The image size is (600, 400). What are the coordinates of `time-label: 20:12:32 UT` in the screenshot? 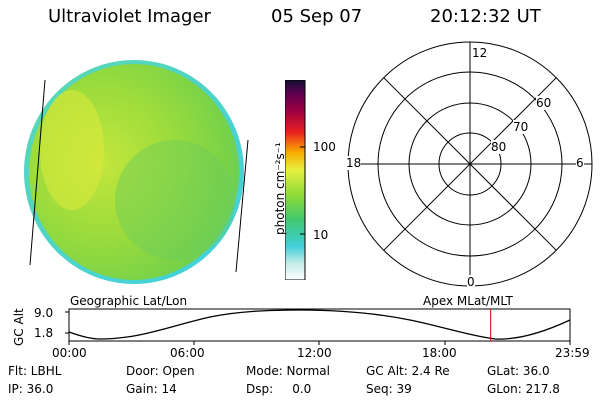 It's located at (485, 16).